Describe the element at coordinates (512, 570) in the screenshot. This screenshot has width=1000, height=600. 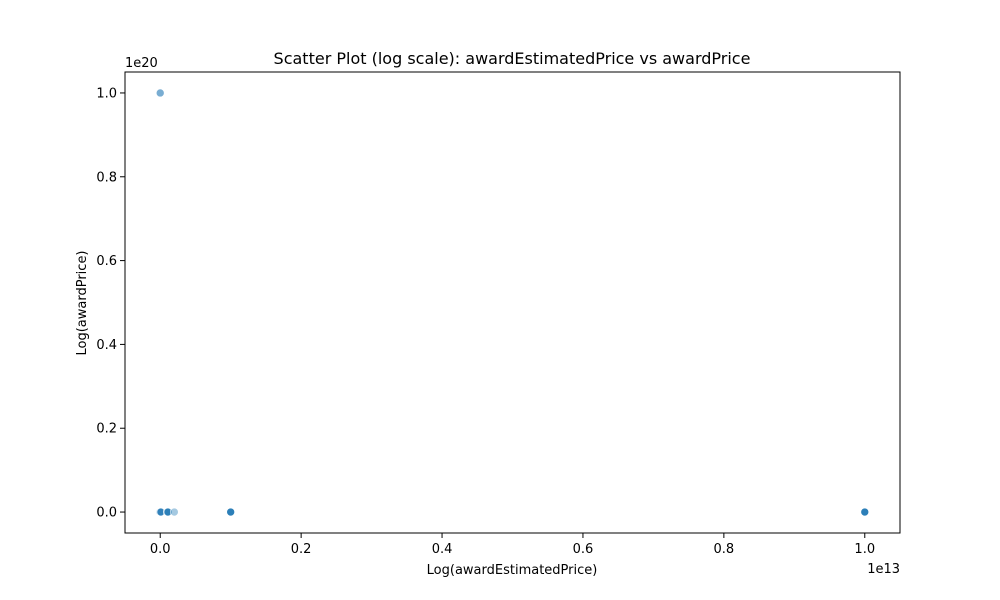
I see `x-axis-label: Log(awardEstimatedPrice)` at that location.